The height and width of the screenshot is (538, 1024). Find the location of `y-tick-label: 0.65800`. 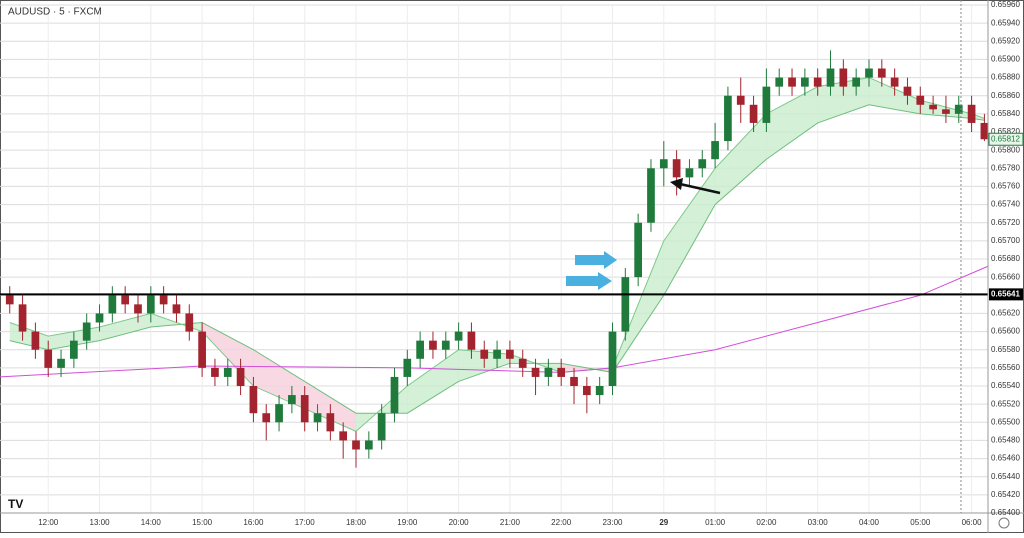

y-tick-label: 0.65800 is located at coordinates (1005, 149).